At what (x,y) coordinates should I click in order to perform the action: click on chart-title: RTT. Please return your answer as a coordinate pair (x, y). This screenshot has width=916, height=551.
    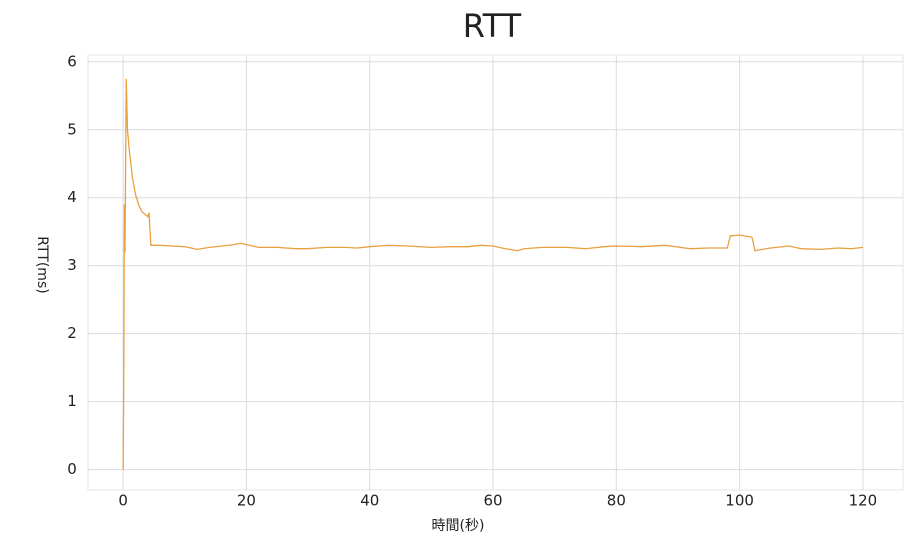
    Looking at the image, I should click on (492, 26).